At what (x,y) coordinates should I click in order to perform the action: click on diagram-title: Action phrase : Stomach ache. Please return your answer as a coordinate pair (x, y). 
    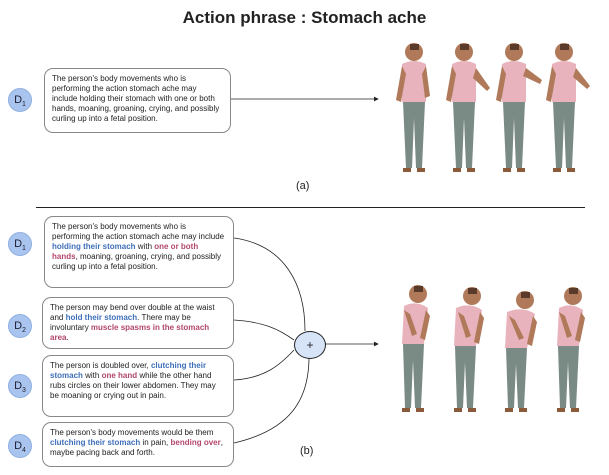
    Looking at the image, I should click on (304, 17).